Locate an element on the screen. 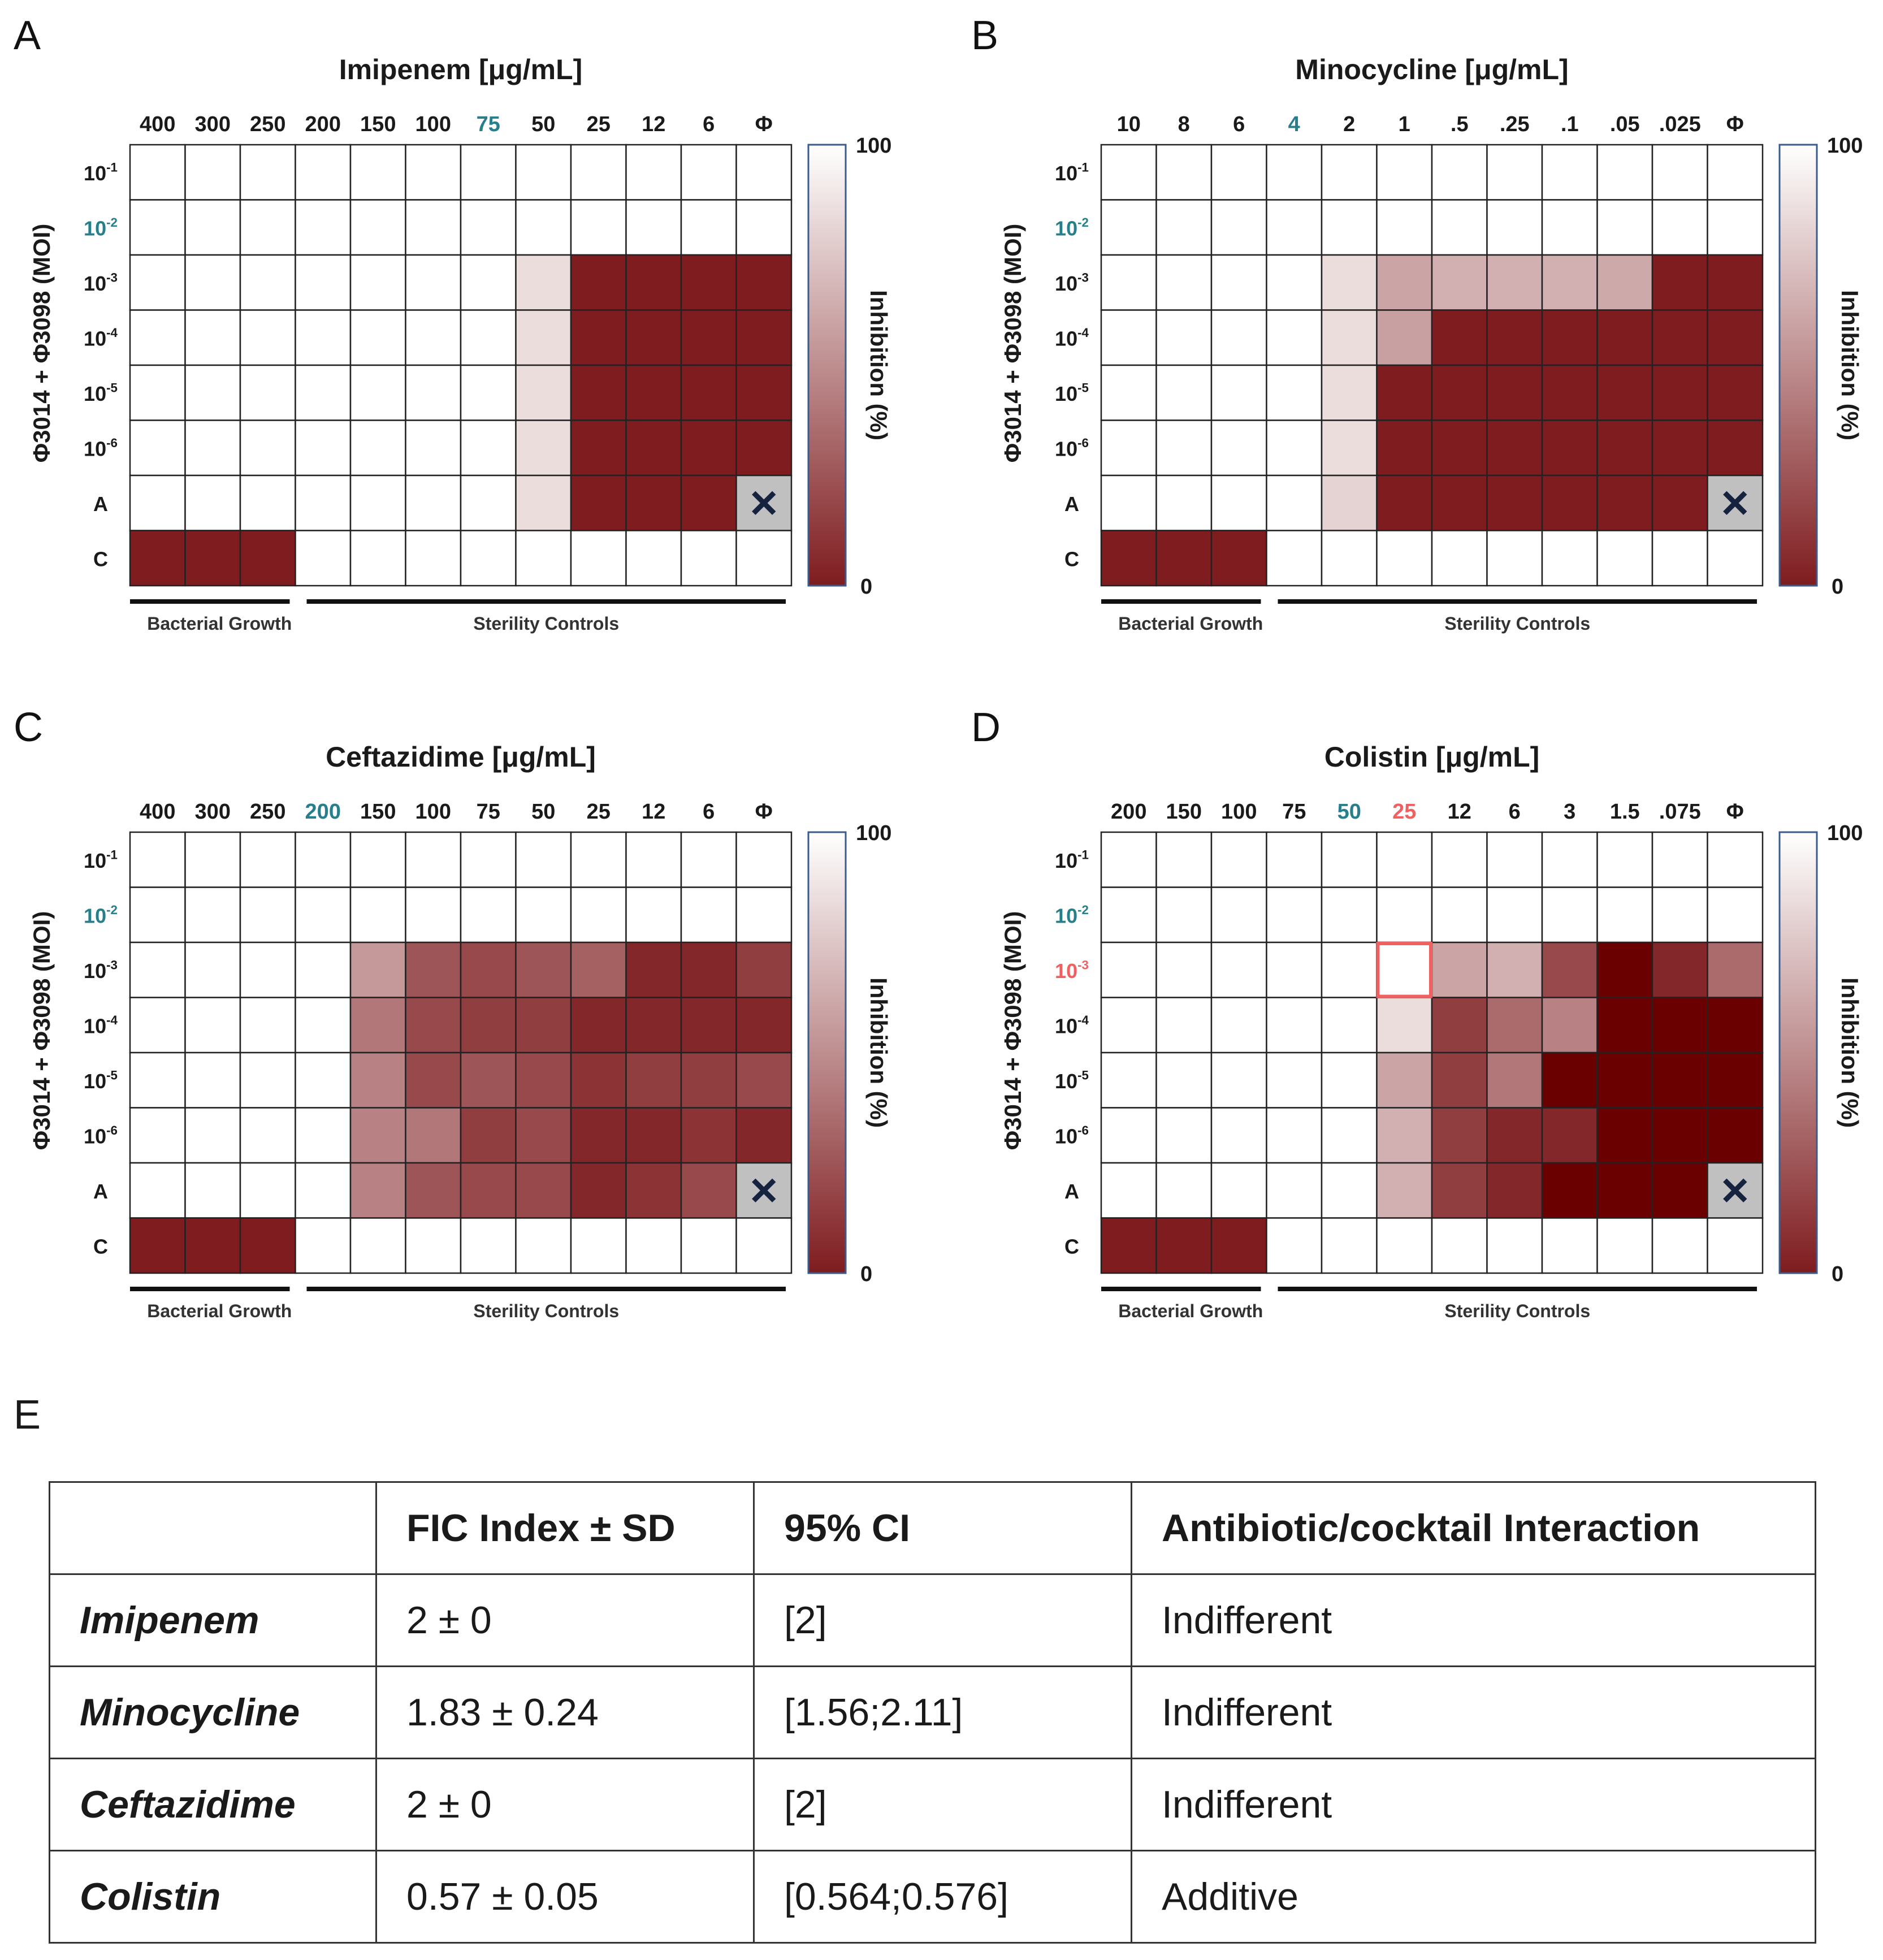 The width and height of the screenshot is (1883, 1960). row-tick-label: 10⁻² is located at coordinates (1072, 227).